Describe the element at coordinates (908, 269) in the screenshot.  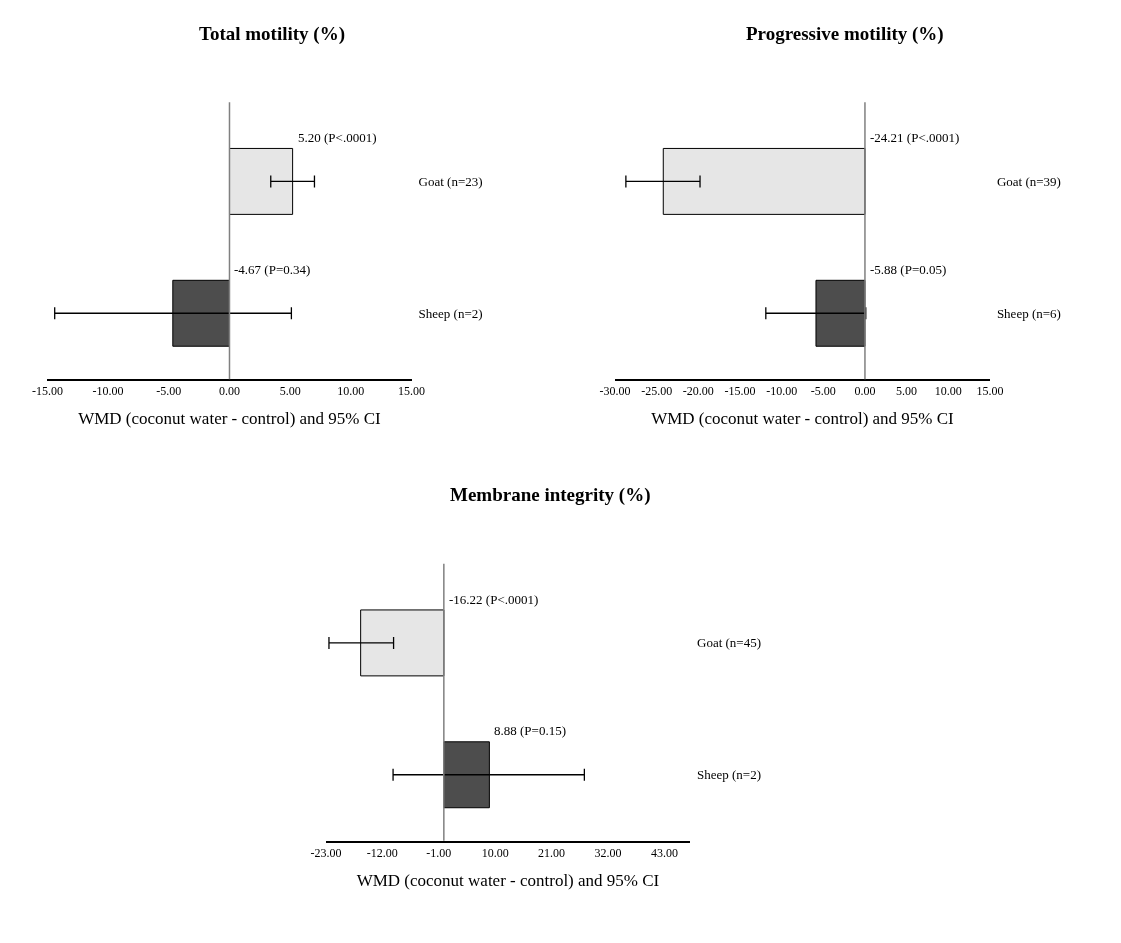
I see `data-label: -5.88 (P=0.05)` at that location.